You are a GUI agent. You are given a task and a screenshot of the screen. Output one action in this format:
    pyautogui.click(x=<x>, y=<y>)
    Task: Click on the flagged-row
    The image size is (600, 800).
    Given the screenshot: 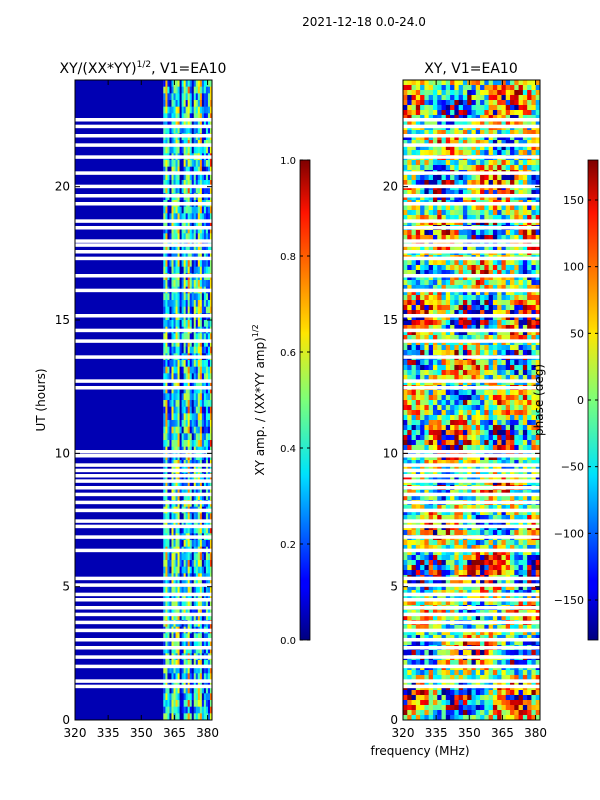 What is the action you would take?
    pyautogui.click(x=143, y=258)
    